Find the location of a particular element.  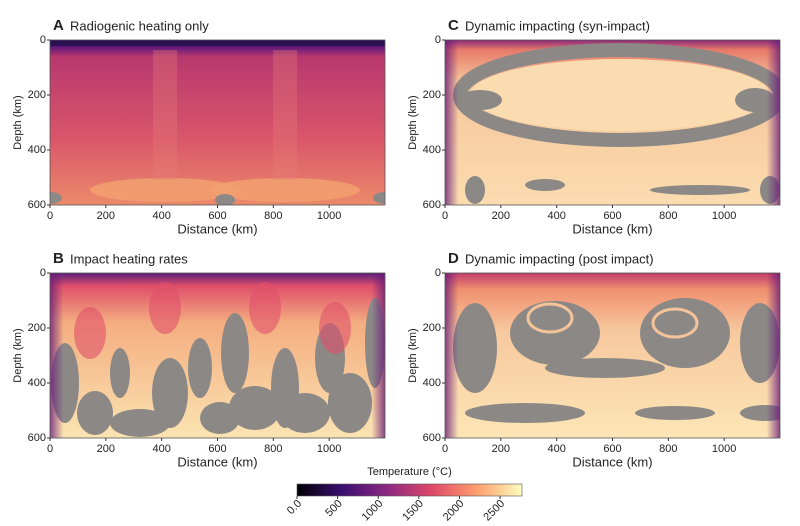

panel-title: Impact heating rates is located at coordinates (129, 258).